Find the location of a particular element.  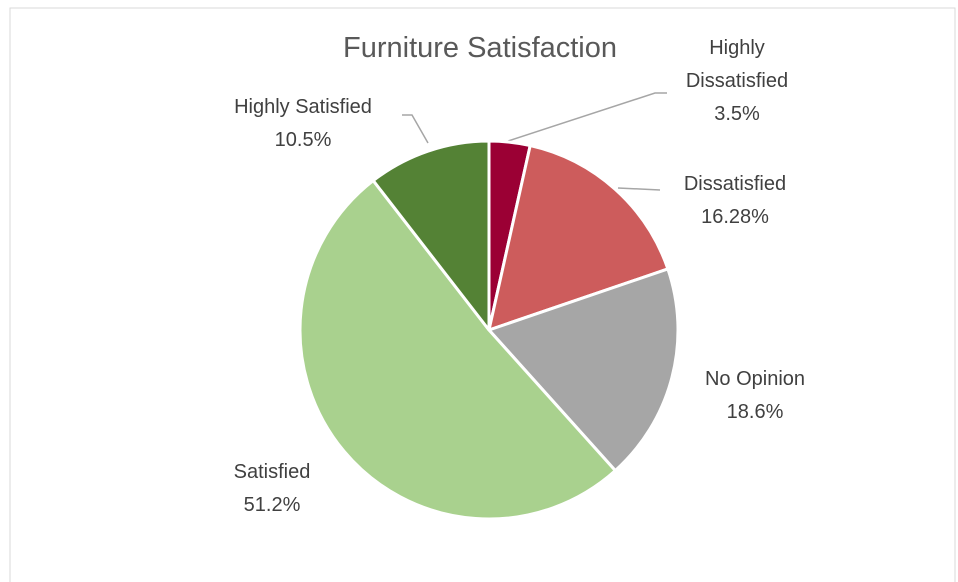

label-value: 3.5% is located at coordinates (737, 114).